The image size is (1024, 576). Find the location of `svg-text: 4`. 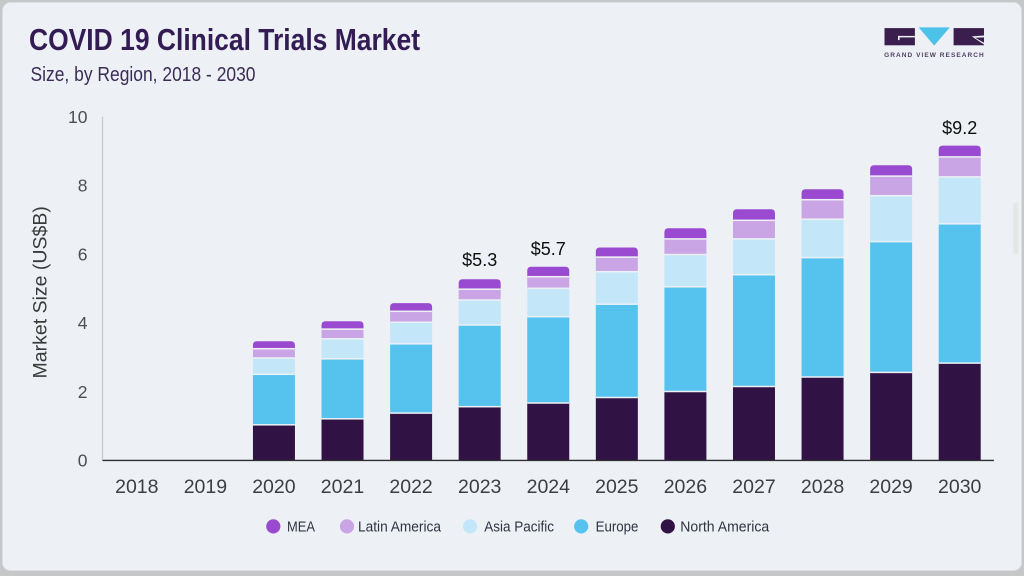

svg-text: 4 is located at coordinates (83, 323).